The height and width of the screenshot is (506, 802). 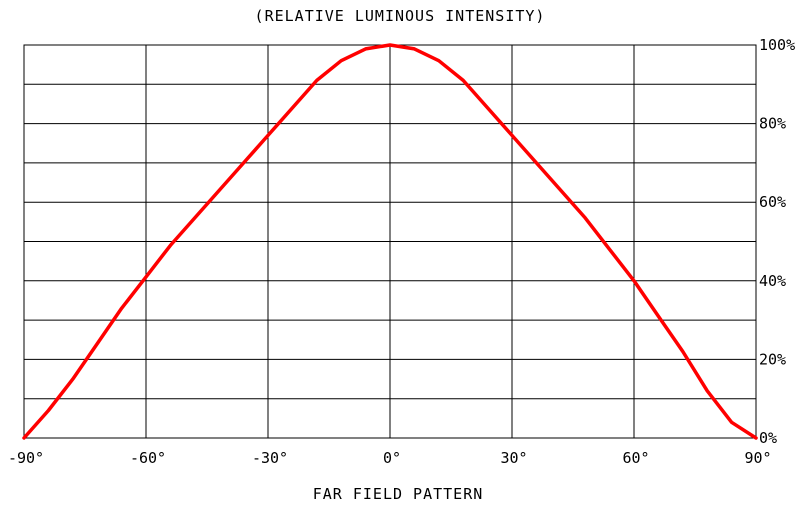 I want to click on y-tick-label: 20%, so click(x=772, y=359).